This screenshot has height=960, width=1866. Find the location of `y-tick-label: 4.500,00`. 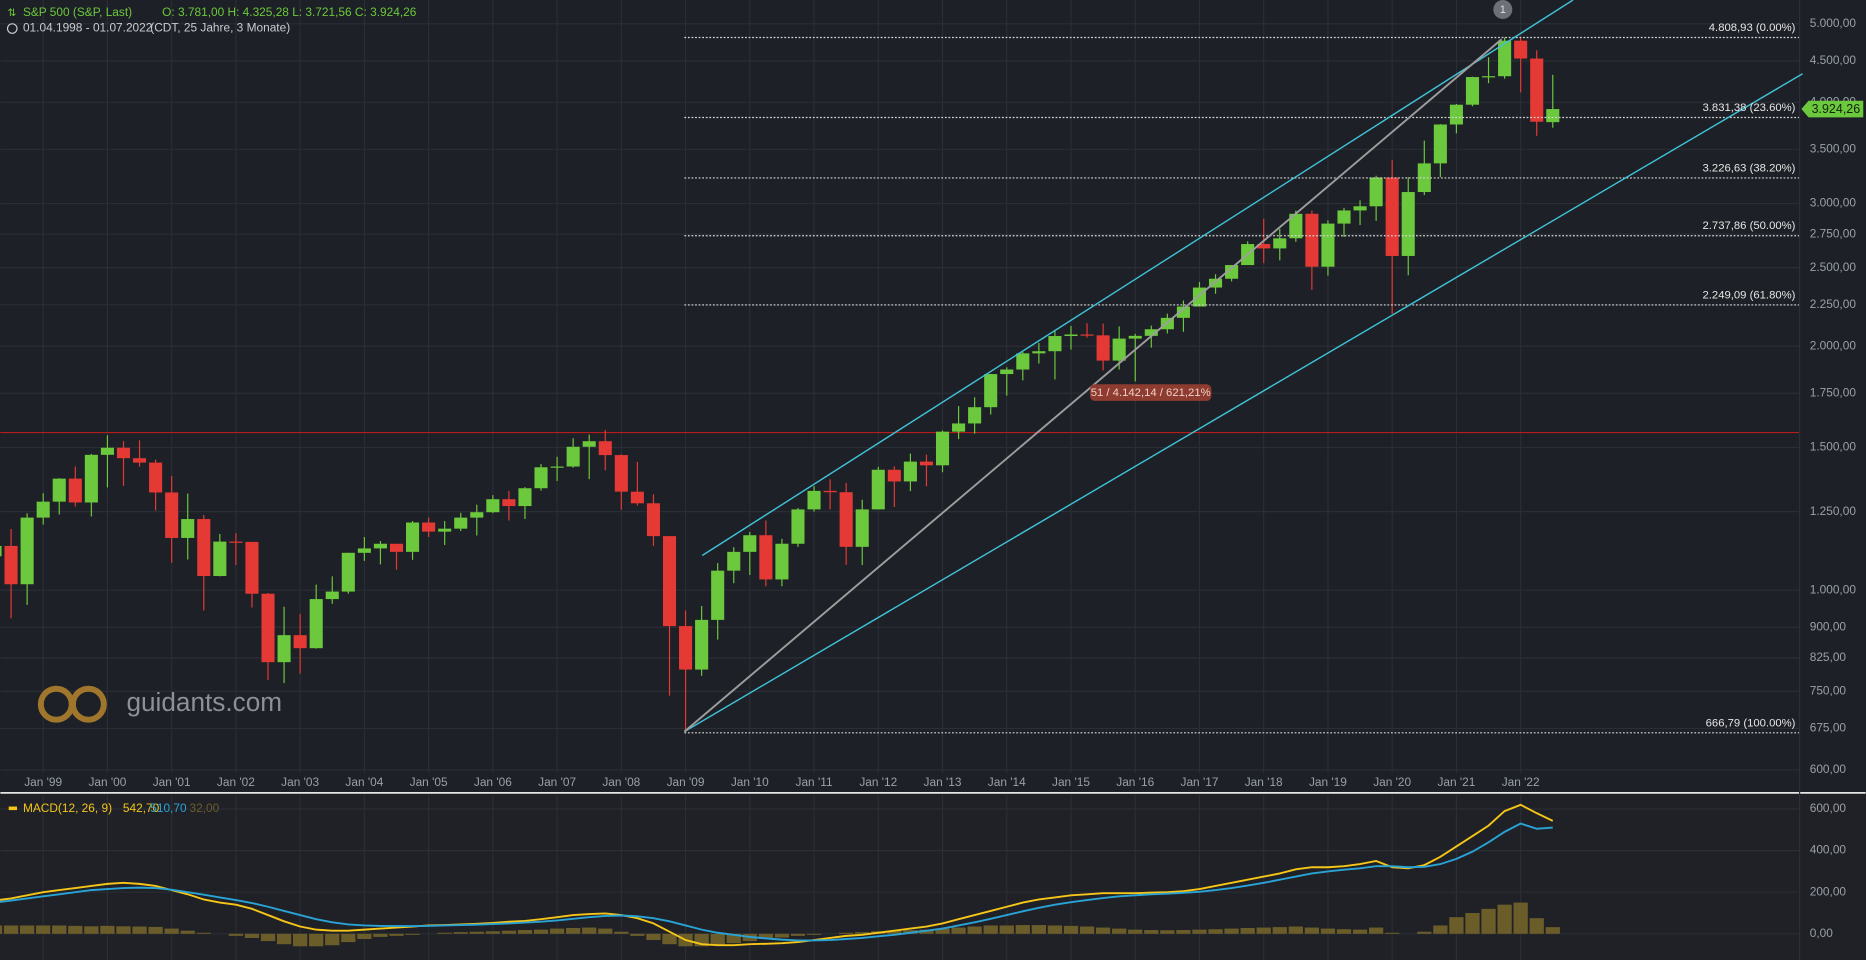

y-tick-label: 4.500,00 is located at coordinates (1833, 60).